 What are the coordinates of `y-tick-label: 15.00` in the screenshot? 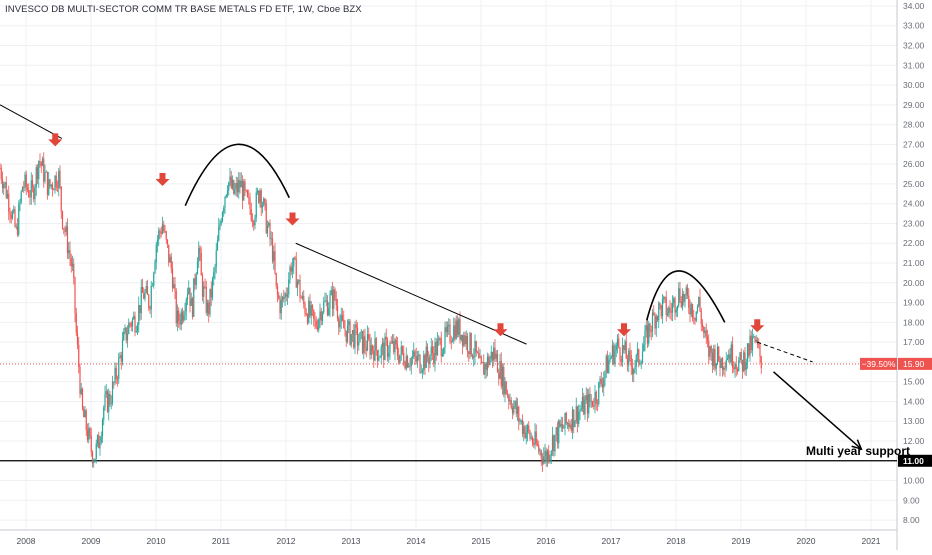 It's located at (914, 382).